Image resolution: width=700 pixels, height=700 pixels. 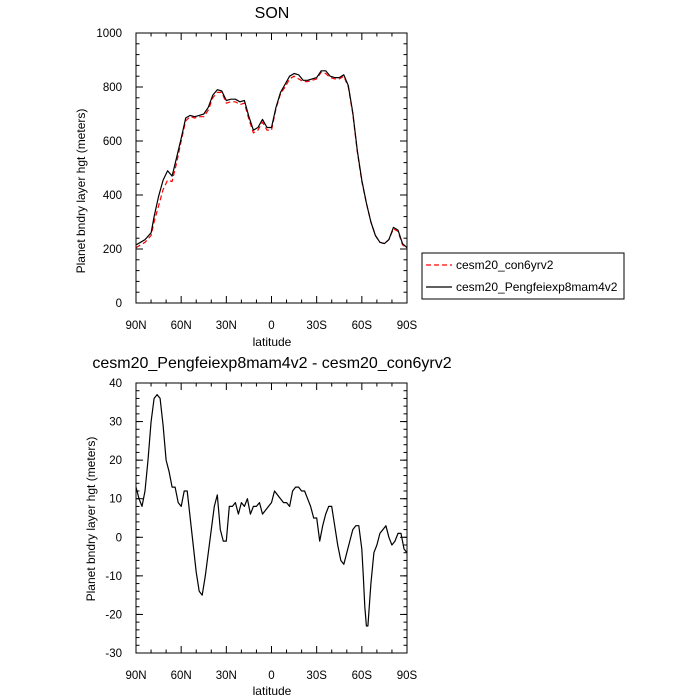 I want to click on legend-box, so click(x=523, y=276).